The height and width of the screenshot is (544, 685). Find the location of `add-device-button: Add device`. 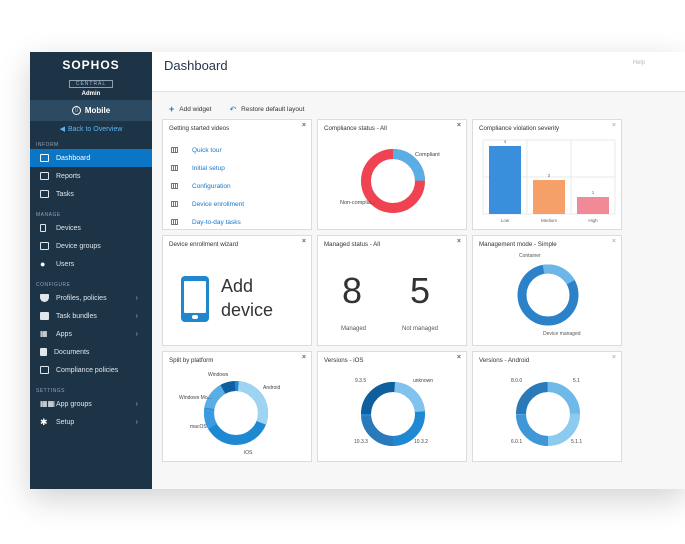

add-device-button: Add device is located at coordinates (247, 298).